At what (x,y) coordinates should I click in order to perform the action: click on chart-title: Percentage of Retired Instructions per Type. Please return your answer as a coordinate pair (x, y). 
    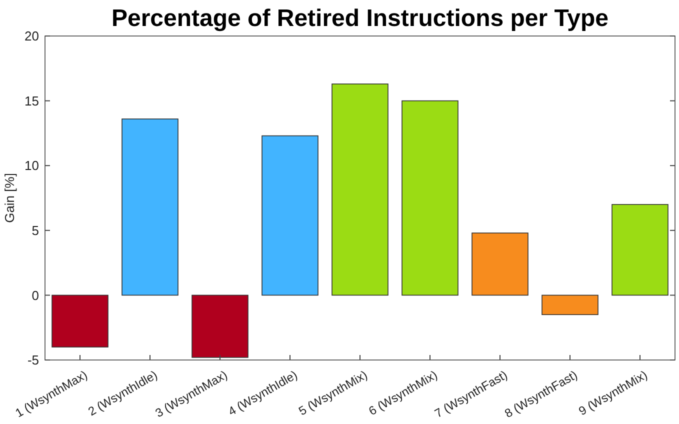
    Looking at the image, I should click on (360, 18).